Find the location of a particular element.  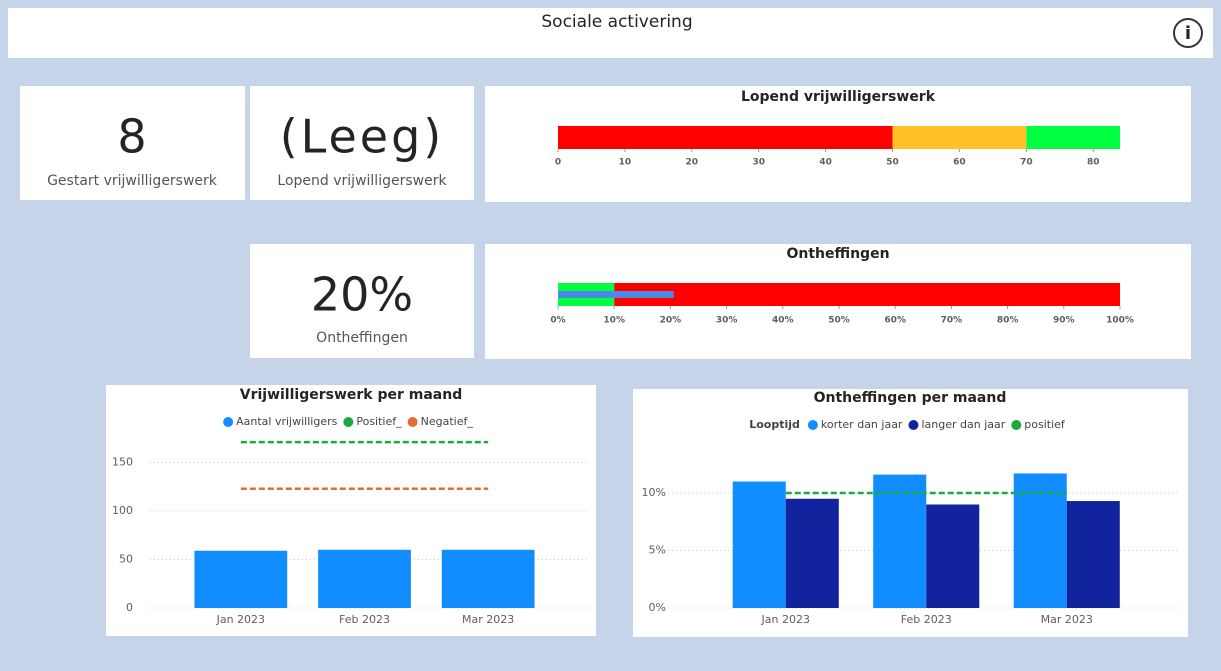

x-tick-label: 90% is located at coordinates (1064, 321).